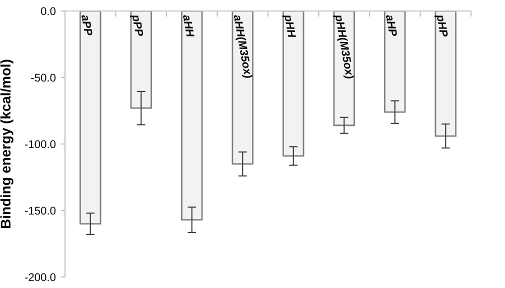  What do you see at coordinates (43, 78) in the screenshot?
I see `y-tick-label: -50.0` at bounding box center [43, 78].